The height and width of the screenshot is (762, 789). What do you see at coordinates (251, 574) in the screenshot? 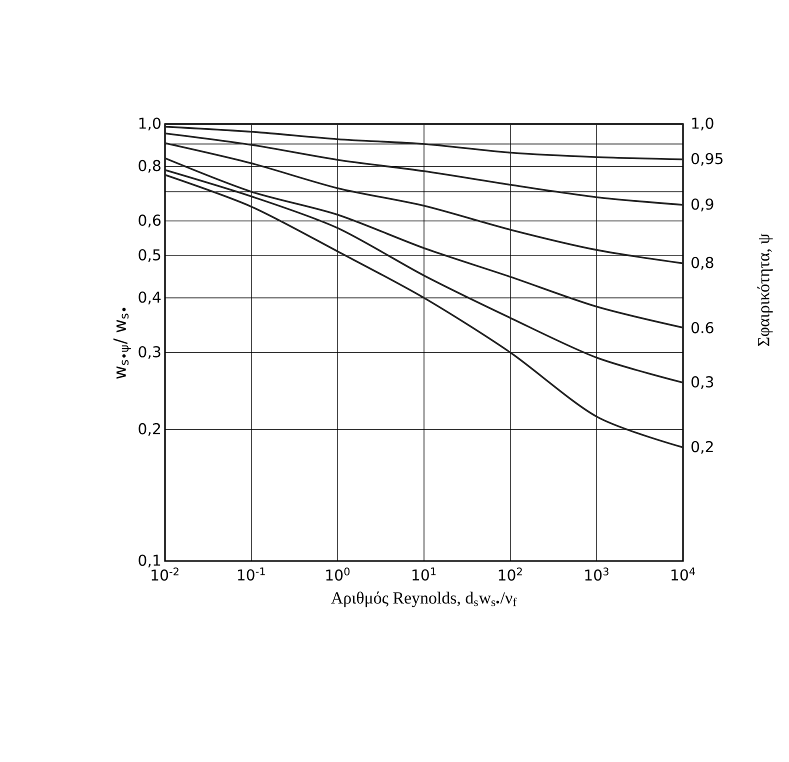
I see `x-tick-label: 10$^{-1}$` at bounding box center [251, 574].